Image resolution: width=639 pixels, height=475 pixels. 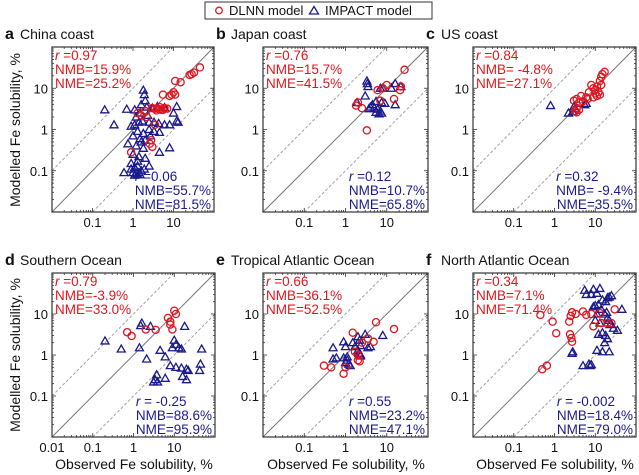 What do you see at coordinates (304, 83) in the screenshot?
I see `dlnn-nme: NME=41.5%` at bounding box center [304, 83].